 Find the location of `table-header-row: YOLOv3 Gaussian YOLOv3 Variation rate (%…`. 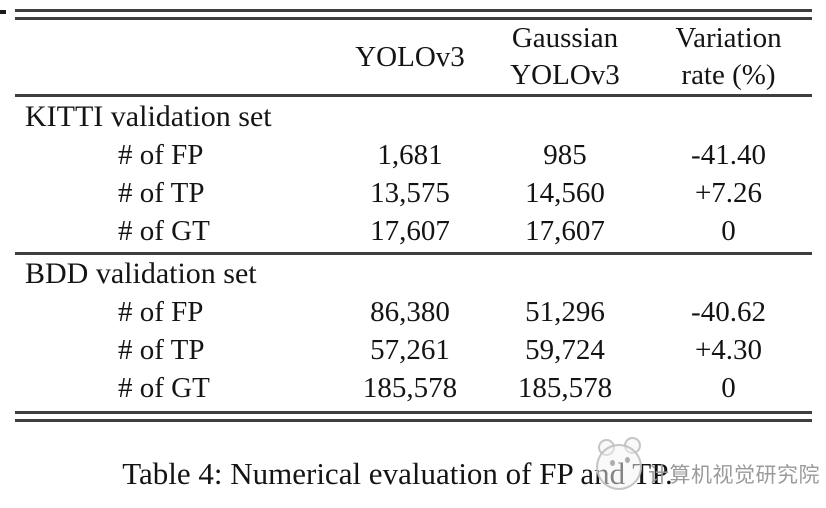

table-header-row: YOLOv3 Gaussian YOLOv3 Variation rate (%… is located at coordinates (413, 57).